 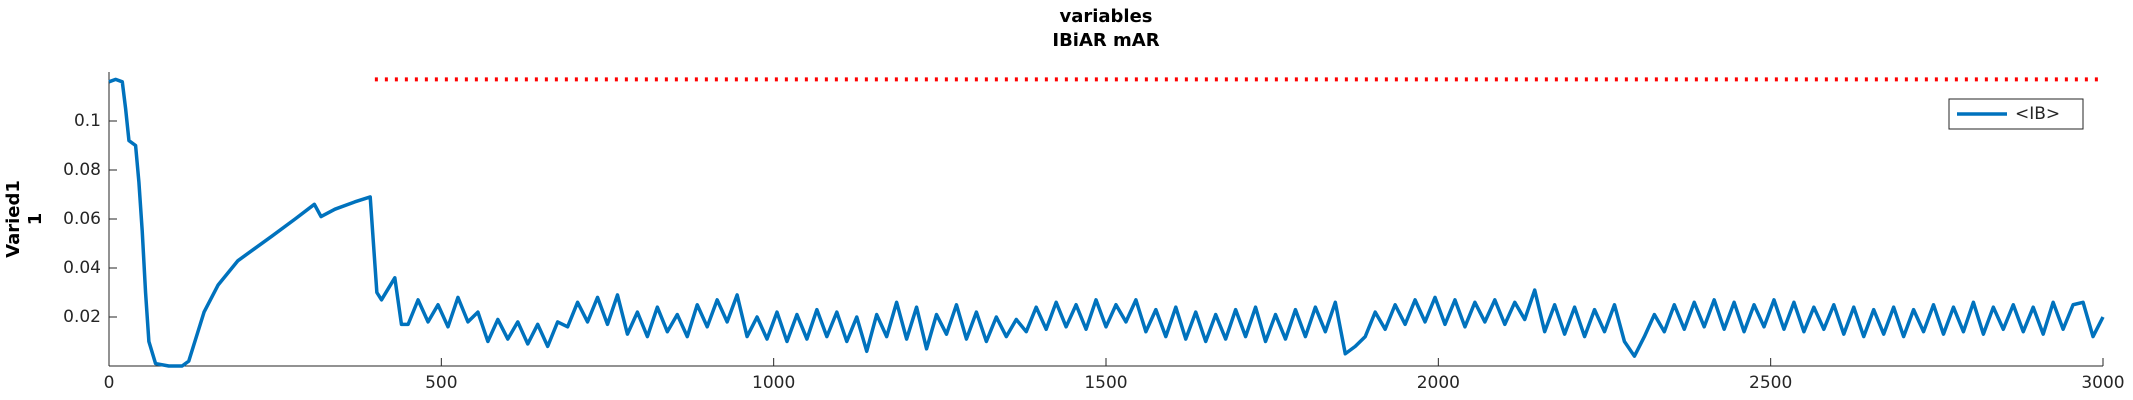 What do you see at coordinates (1438, 383) in the screenshot?
I see `x-tick-label: 2000` at bounding box center [1438, 383].